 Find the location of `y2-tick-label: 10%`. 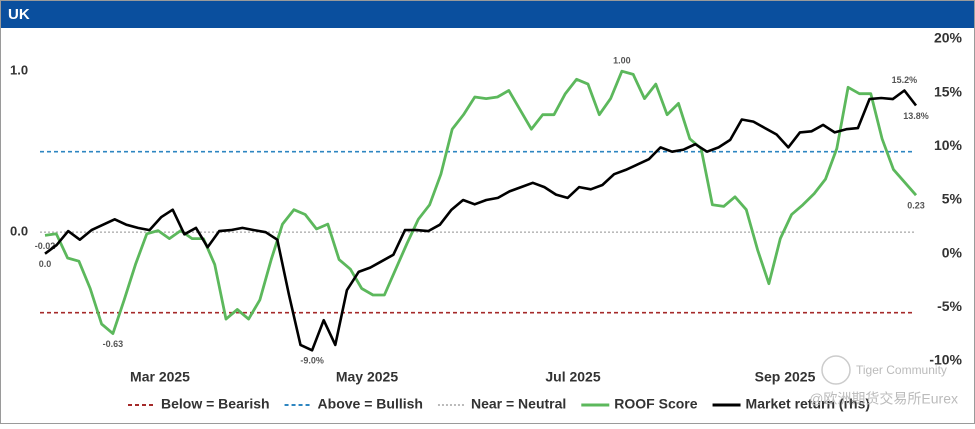

y2-tick-label: 10% is located at coordinates (948, 145).